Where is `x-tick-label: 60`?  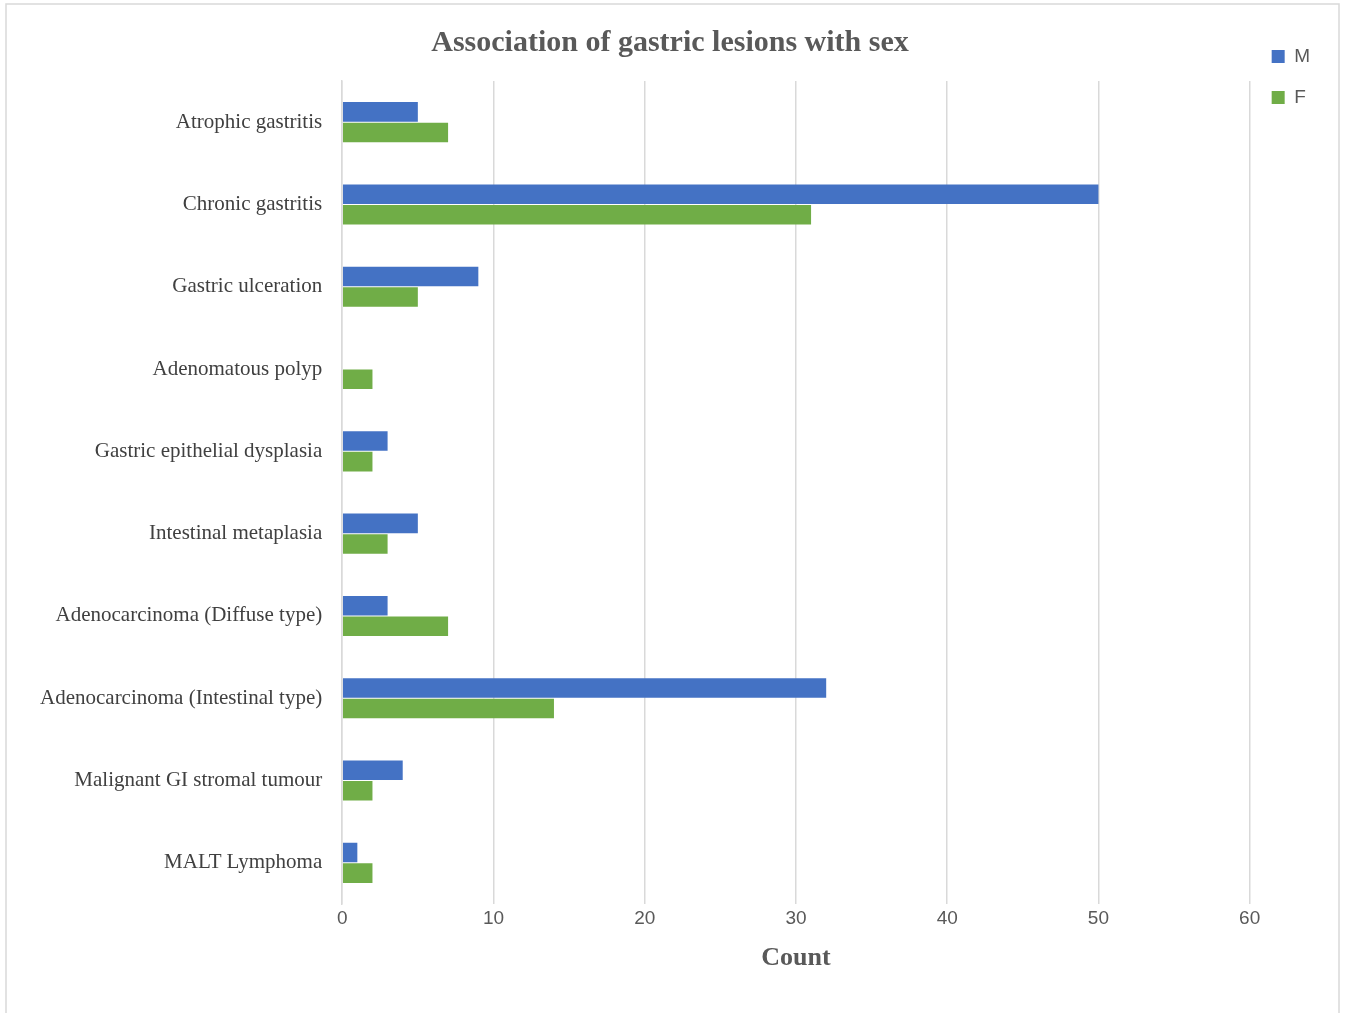
x-tick-label: 60 is located at coordinates (1250, 917).